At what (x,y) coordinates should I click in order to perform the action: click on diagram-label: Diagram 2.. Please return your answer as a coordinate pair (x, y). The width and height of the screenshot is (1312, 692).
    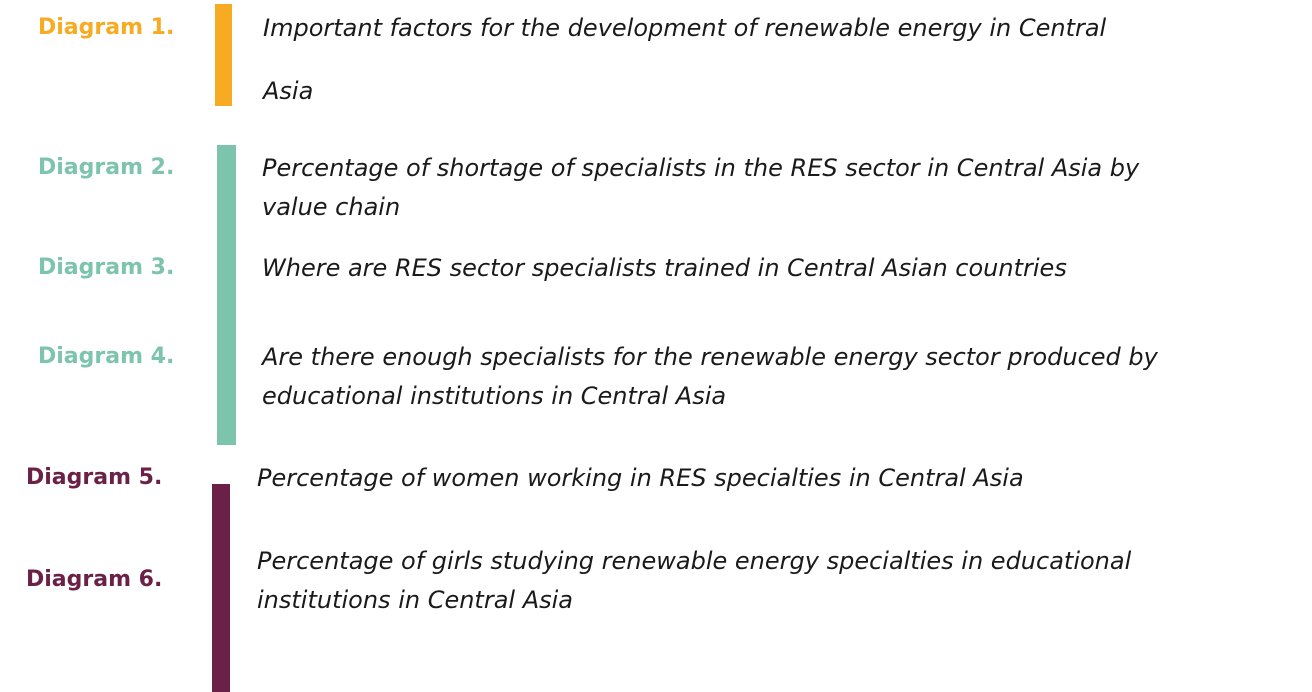
    Looking at the image, I should click on (106, 167).